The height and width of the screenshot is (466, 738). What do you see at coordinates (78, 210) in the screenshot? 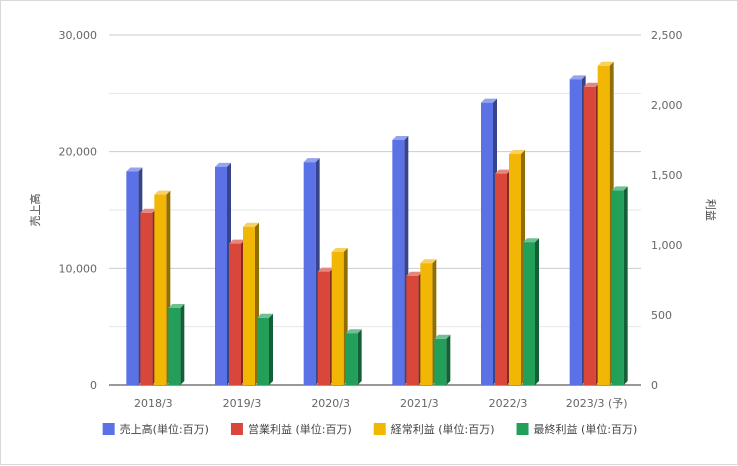
I see `left-axis-ticks: 0 10,000 20,000 30,000` at bounding box center [78, 210].